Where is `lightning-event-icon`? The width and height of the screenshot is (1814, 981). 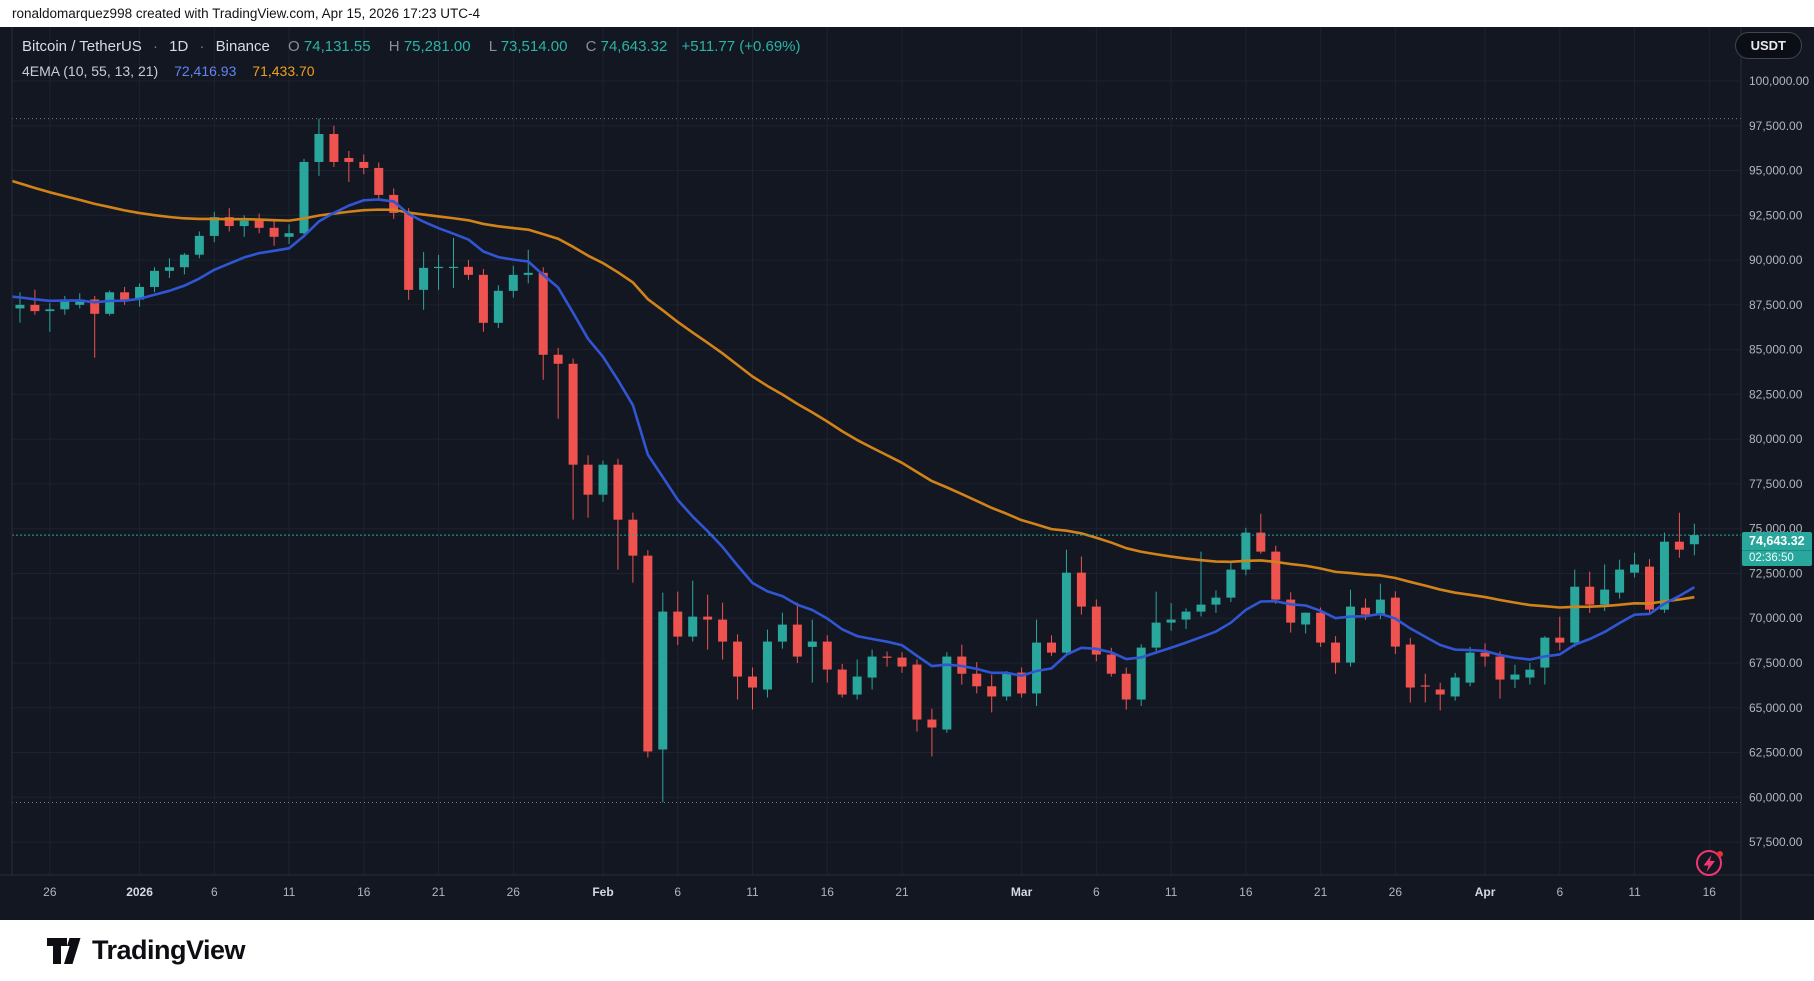
lightning-event-icon is located at coordinates (1710, 863).